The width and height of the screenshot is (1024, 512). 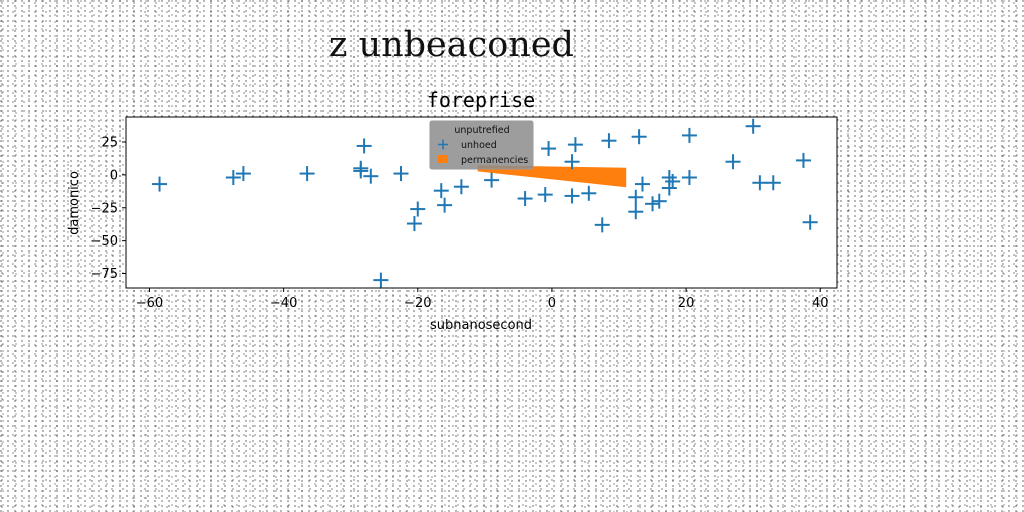 What do you see at coordinates (104, 208) in the screenshot?
I see `y-tick-label: −25` at bounding box center [104, 208].